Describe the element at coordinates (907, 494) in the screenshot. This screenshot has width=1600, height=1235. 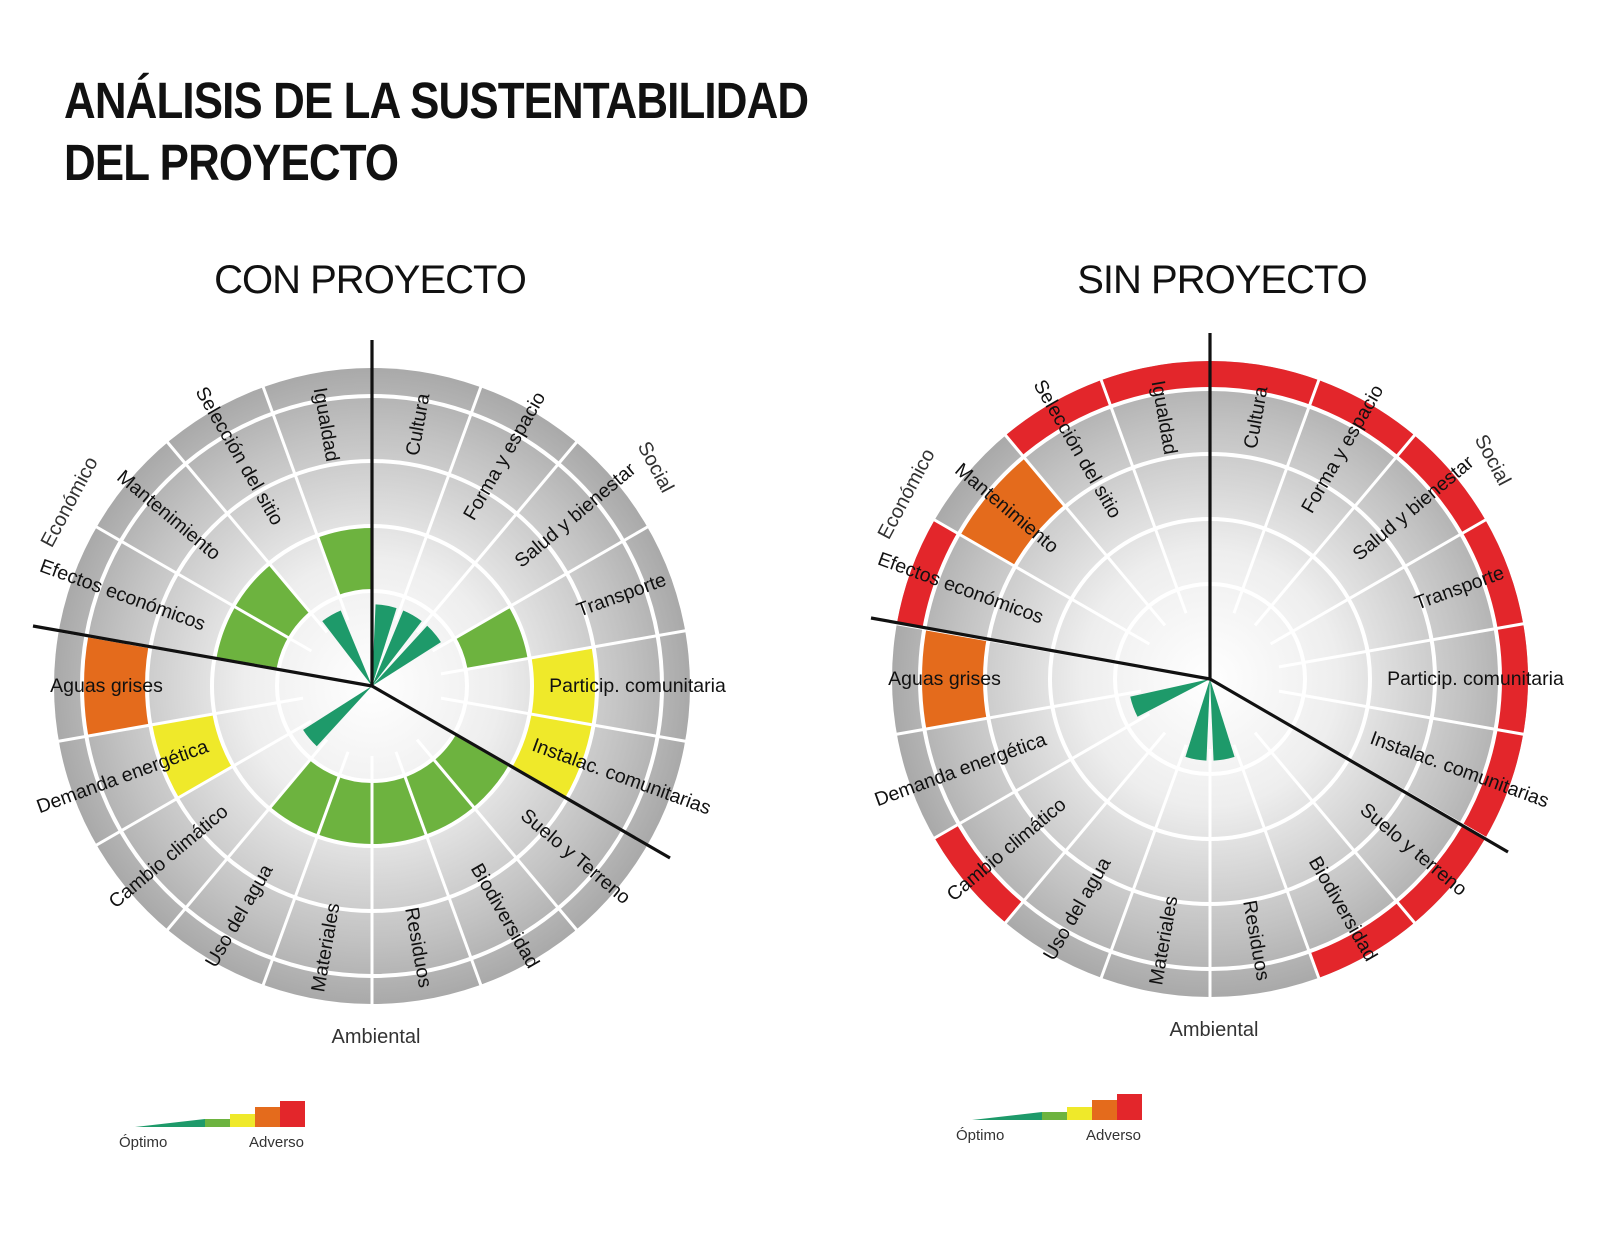
I see `dimension-label-economico: Económico` at that location.